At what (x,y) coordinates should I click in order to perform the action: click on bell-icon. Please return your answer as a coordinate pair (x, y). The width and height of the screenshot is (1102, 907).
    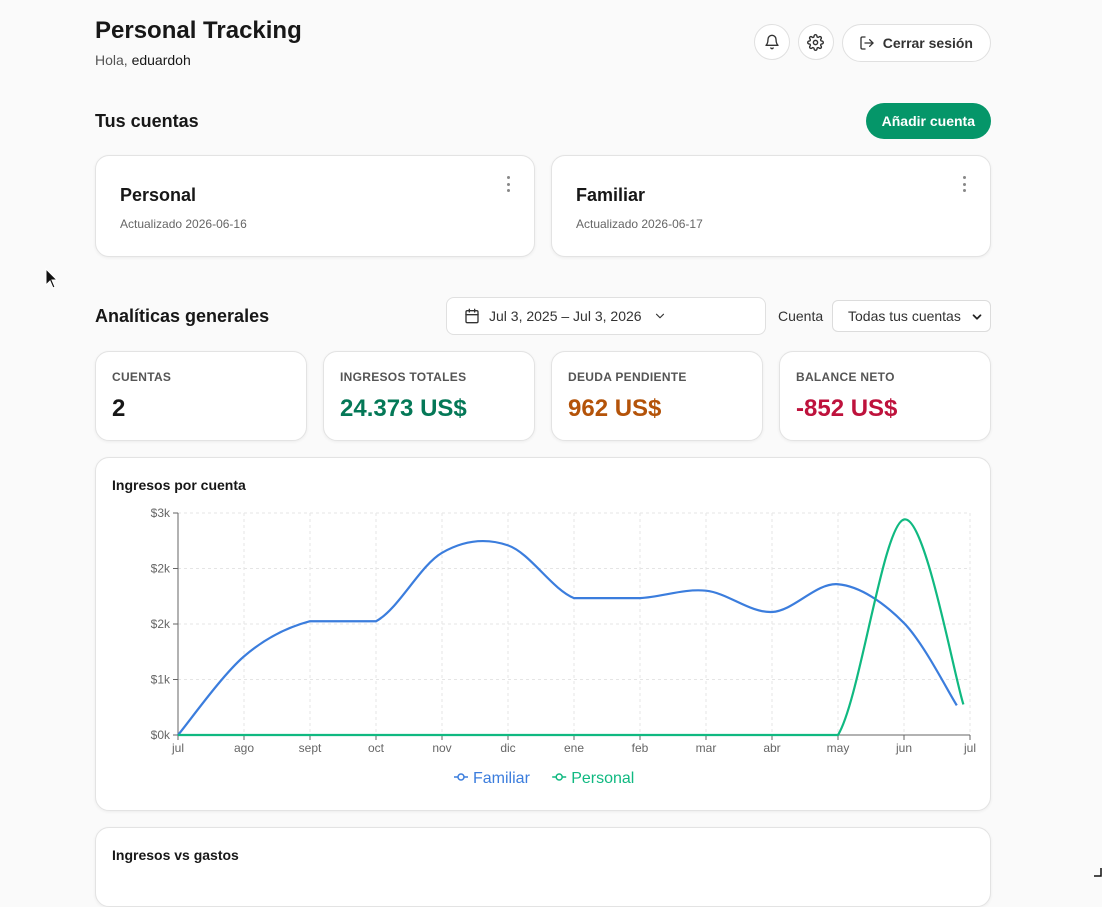
    Looking at the image, I should click on (772, 42).